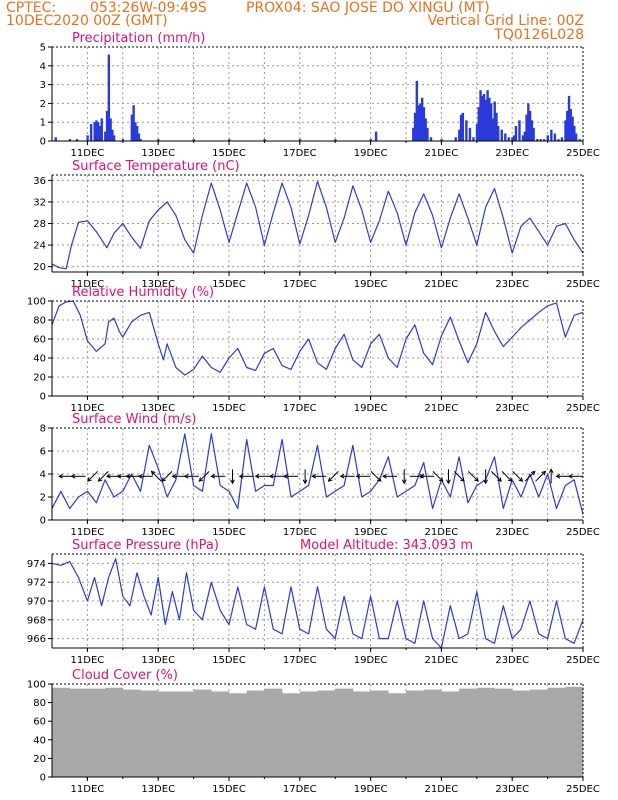  What do you see at coordinates (148, 8) in the screenshot?
I see `header-coords: 053:26W-09:49S` at bounding box center [148, 8].